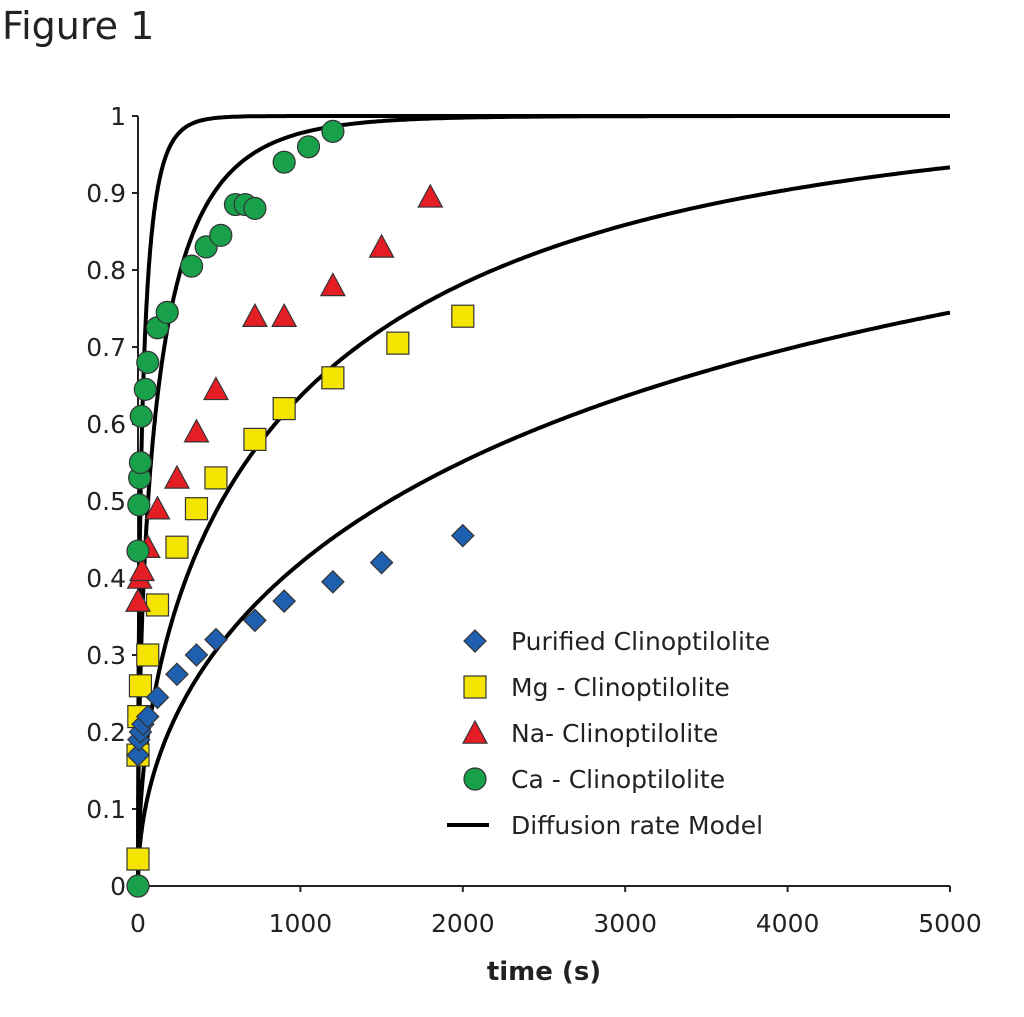  What do you see at coordinates (625, 923) in the screenshot?
I see `x-tick-label: 3000` at bounding box center [625, 923].